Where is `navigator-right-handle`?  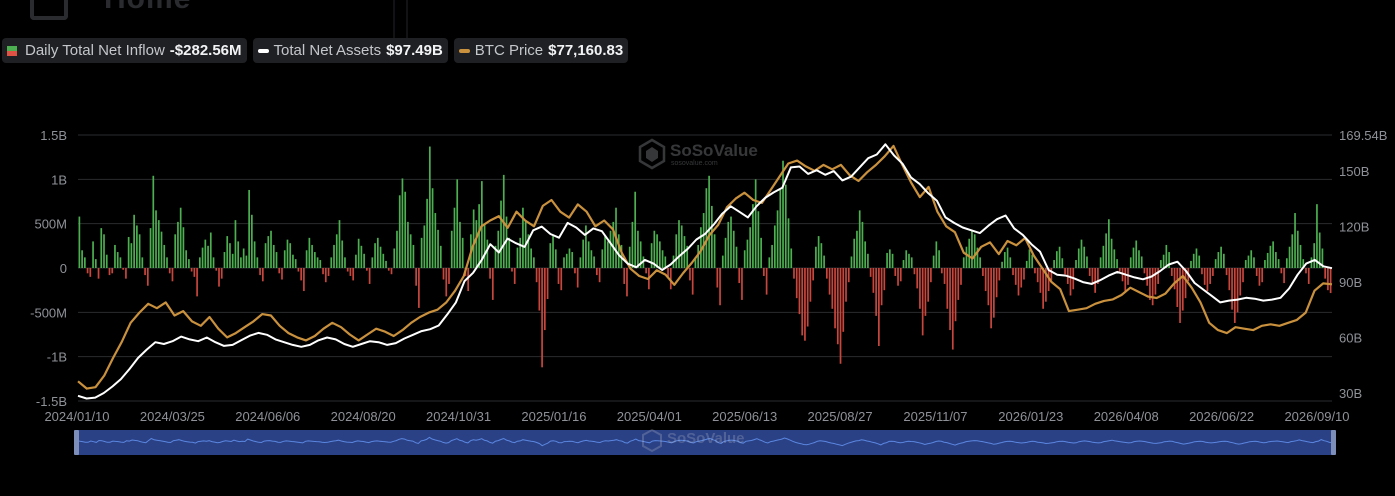 navigator-right-handle is located at coordinates (1333, 442).